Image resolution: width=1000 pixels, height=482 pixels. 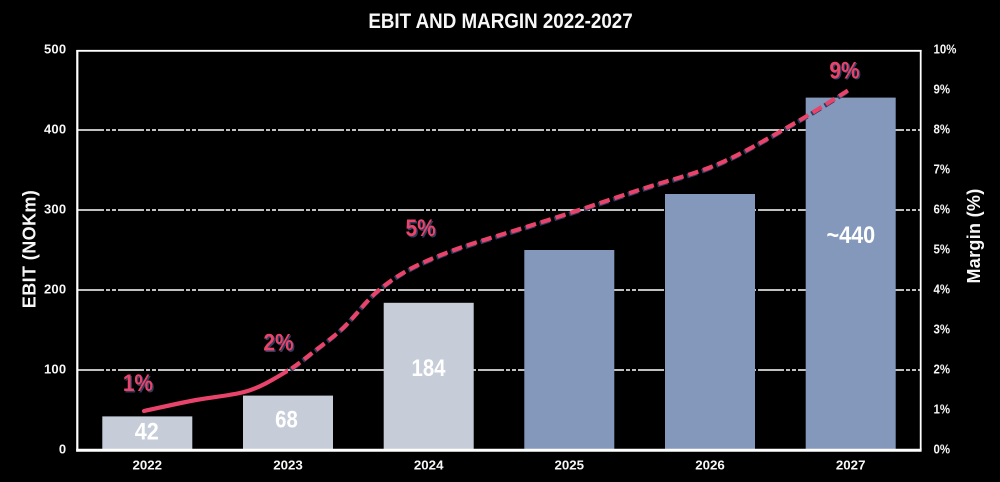 What do you see at coordinates (942, 209) in the screenshot?
I see `svg-text: 6%` at bounding box center [942, 209].